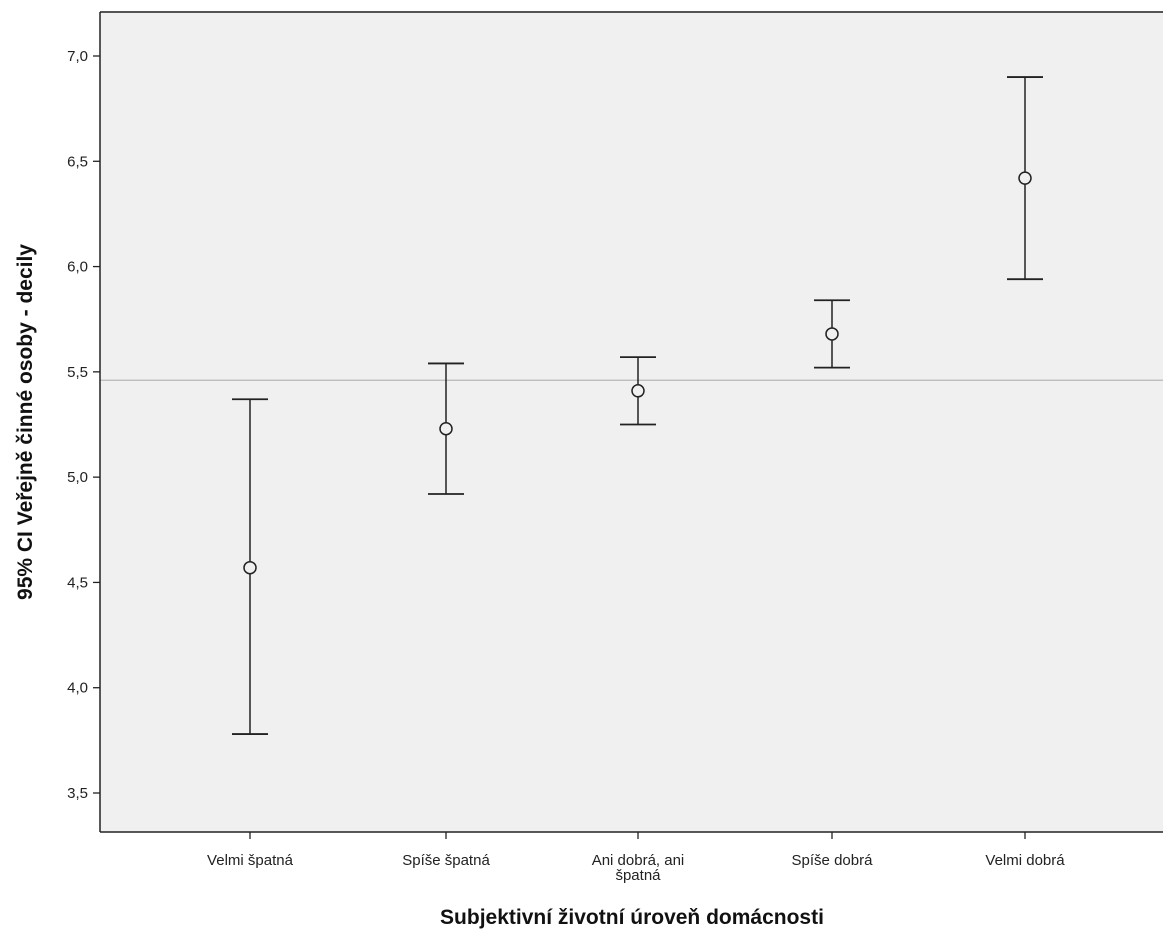 The height and width of the screenshot is (940, 1163). What do you see at coordinates (833, 860) in the screenshot?
I see `x-tick-label: Spíše dobrá` at bounding box center [833, 860].